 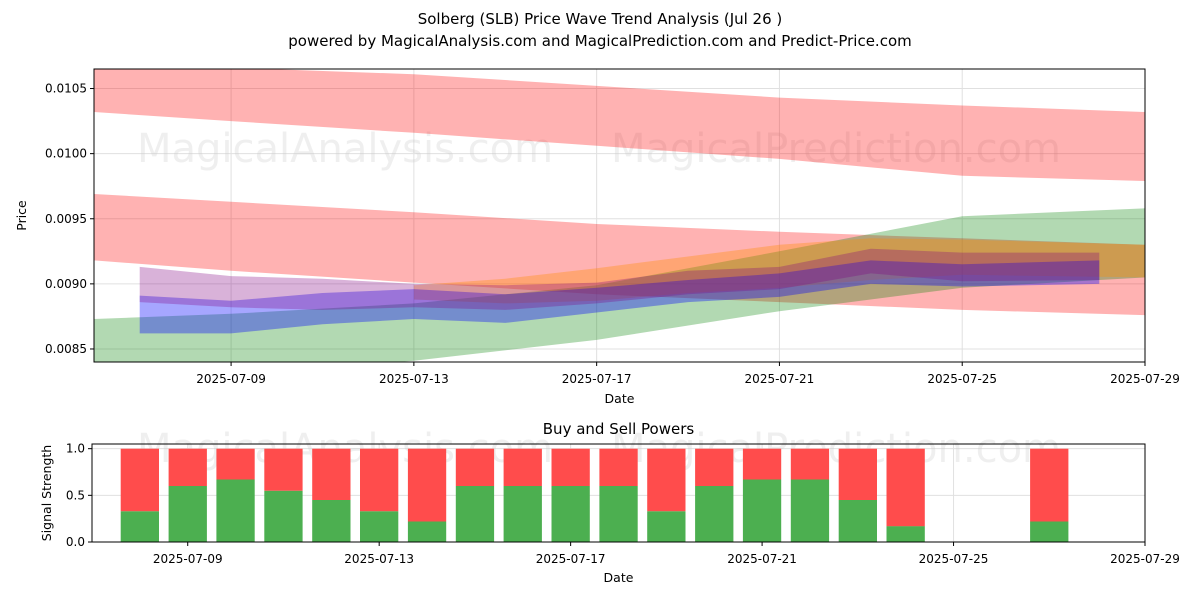 I want to click on sub-y-tick-label: 1.0, so click(x=75, y=449).